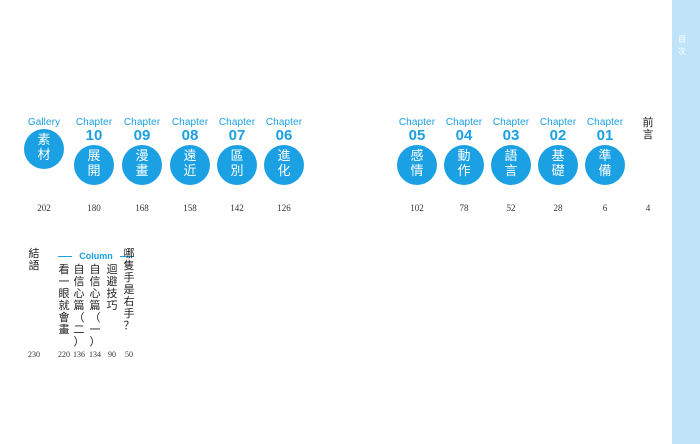 The image size is (700, 444). Describe the element at coordinates (648, 122) in the screenshot. I see `preface-char: 前` at that location.